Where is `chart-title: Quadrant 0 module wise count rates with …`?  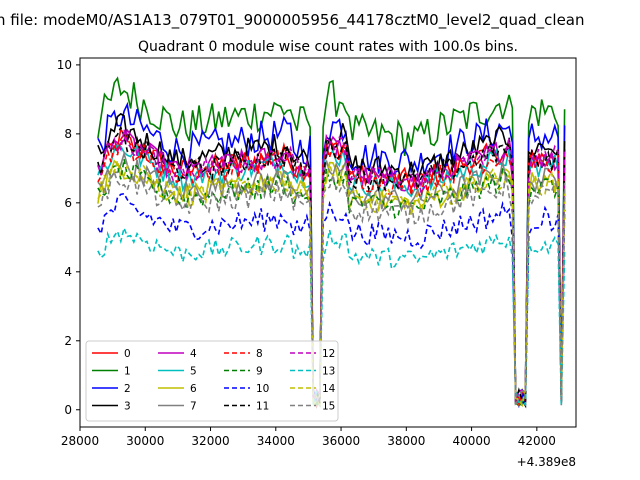
chart-title: Quadrant 0 module wise count rates with … is located at coordinates (328, 47).